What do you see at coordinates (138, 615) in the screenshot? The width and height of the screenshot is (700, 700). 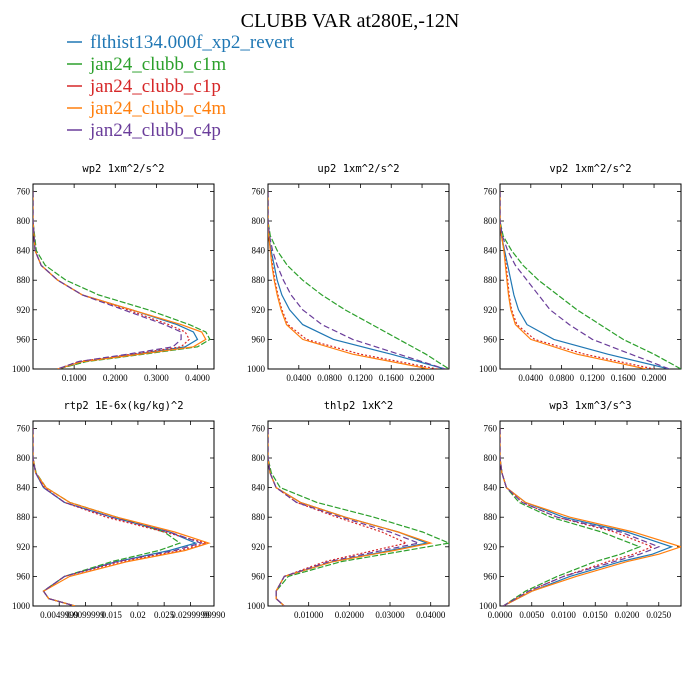 I see `x-tick-label: 0.02` at bounding box center [138, 615].